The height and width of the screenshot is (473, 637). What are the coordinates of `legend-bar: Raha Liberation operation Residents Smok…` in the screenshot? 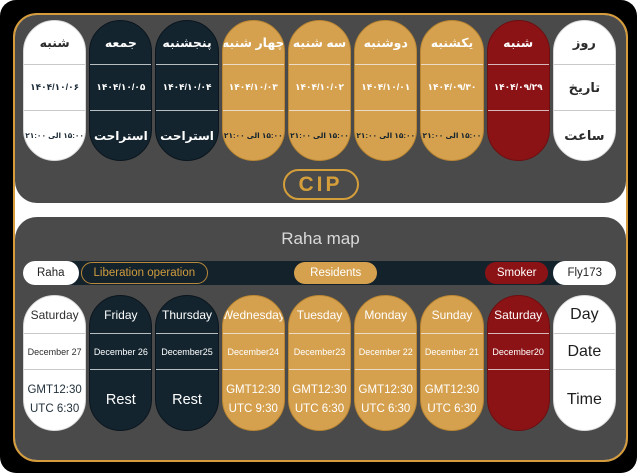 It's located at (319, 273).